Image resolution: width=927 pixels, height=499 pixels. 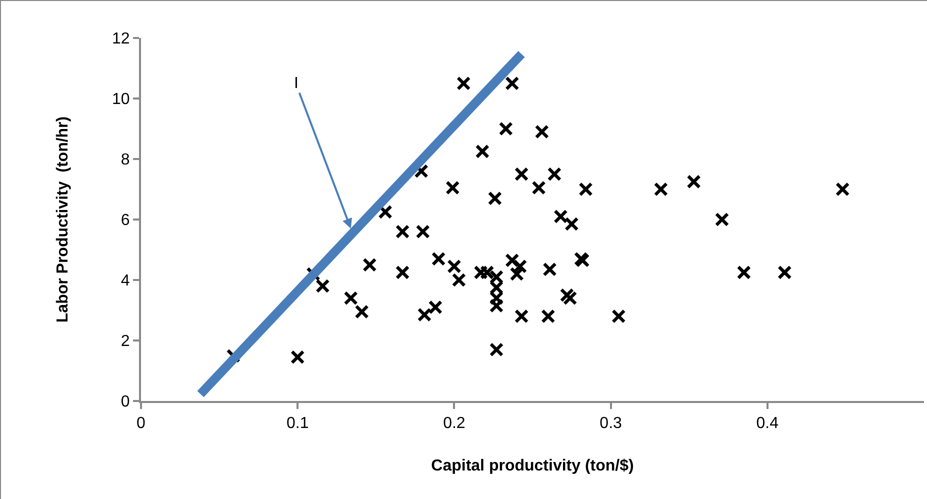 What do you see at coordinates (125, 402) in the screenshot?
I see `y-tick-label: 0` at bounding box center [125, 402].